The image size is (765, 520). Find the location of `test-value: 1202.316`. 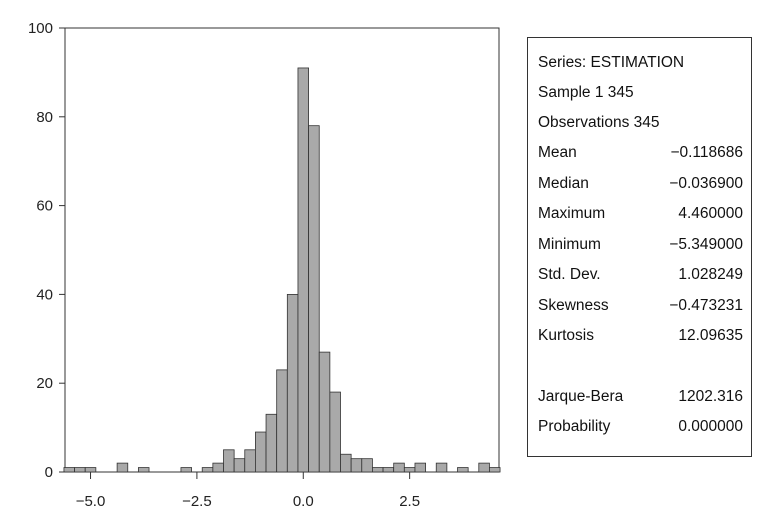

test-value: 1202.316 is located at coordinates (710, 396).